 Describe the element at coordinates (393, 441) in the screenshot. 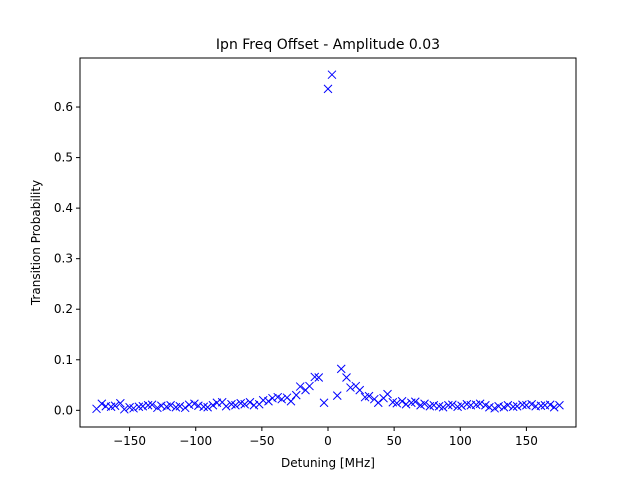

I see `x-tick-label: 50` at that location.